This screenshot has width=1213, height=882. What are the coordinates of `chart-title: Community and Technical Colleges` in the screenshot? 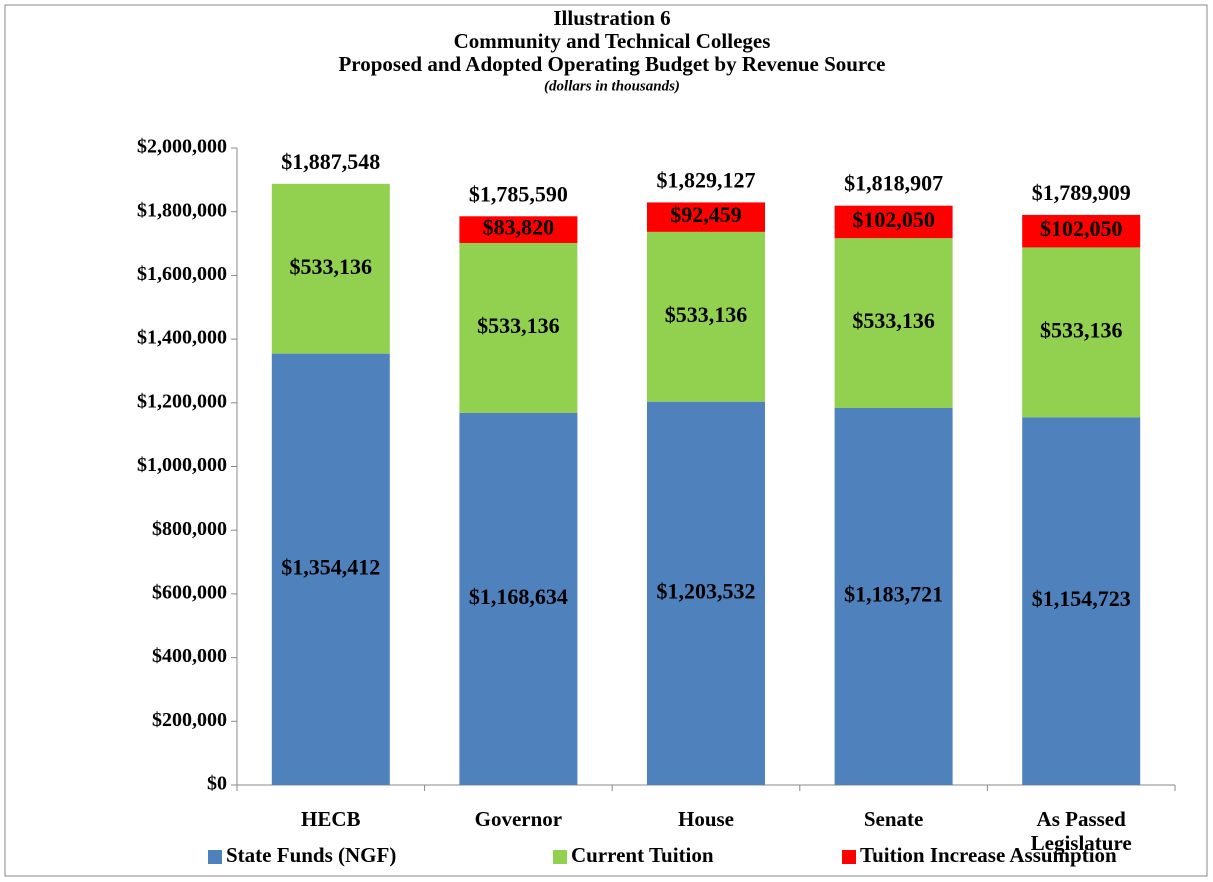 It's located at (612, 41).